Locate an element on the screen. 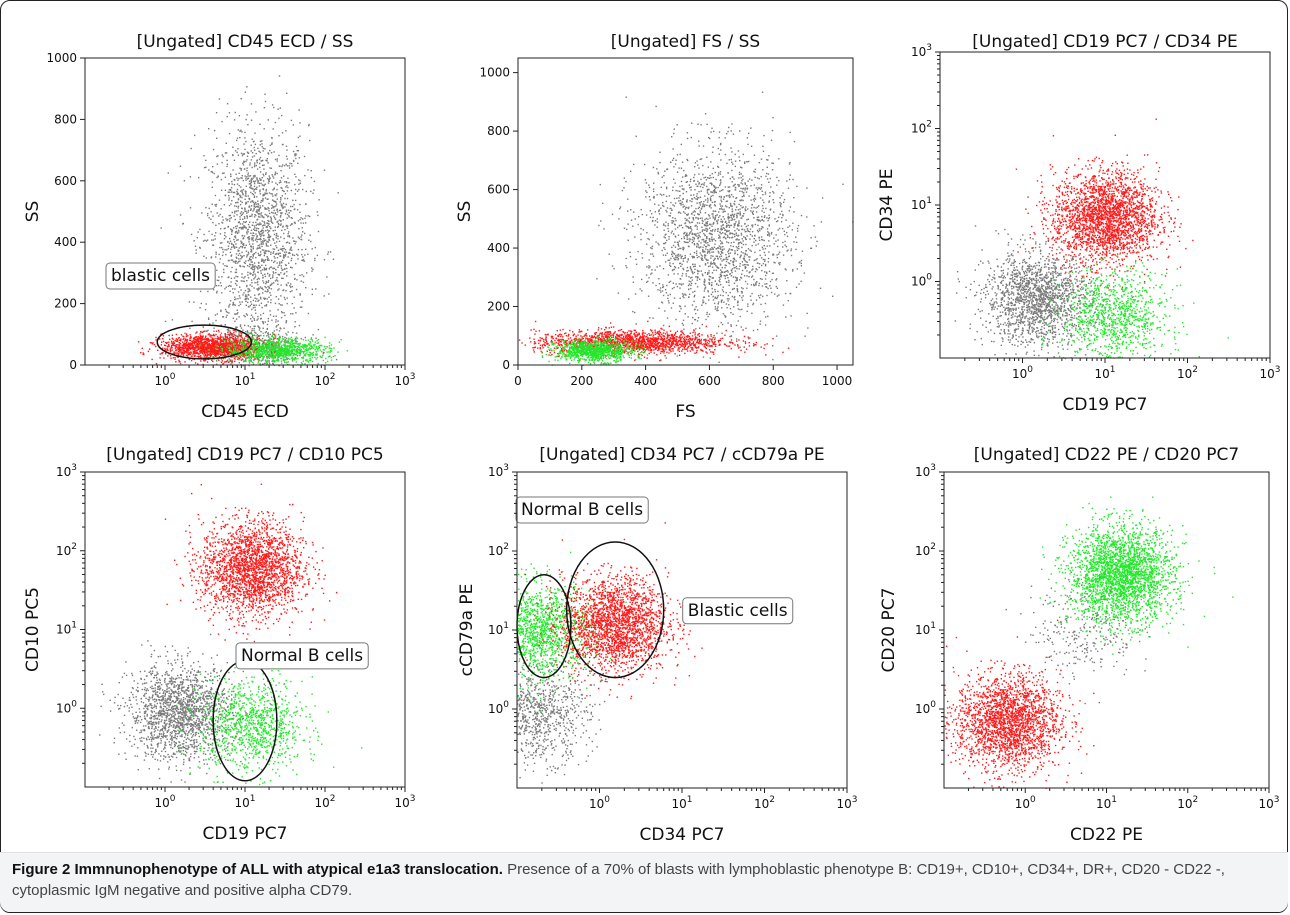 The width and height of the screenshot is (1290, 915). x-tick-label: 100 is located at coordinates (164, 380).